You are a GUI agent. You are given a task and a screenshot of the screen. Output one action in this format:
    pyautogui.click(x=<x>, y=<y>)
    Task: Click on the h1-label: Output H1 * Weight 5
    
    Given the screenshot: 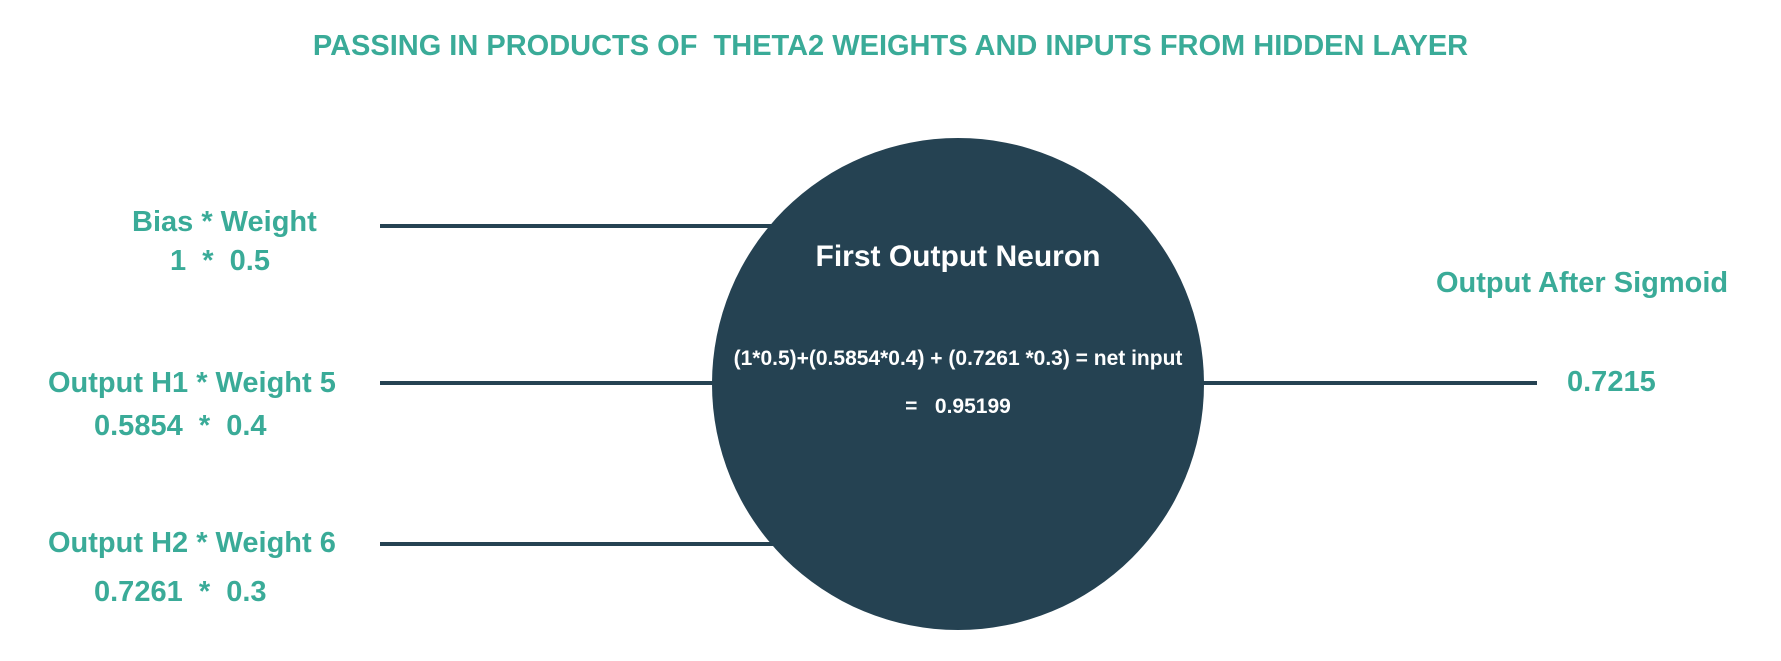 What is the action you would take?
    pyautogui.click(x=192, y=383)
    